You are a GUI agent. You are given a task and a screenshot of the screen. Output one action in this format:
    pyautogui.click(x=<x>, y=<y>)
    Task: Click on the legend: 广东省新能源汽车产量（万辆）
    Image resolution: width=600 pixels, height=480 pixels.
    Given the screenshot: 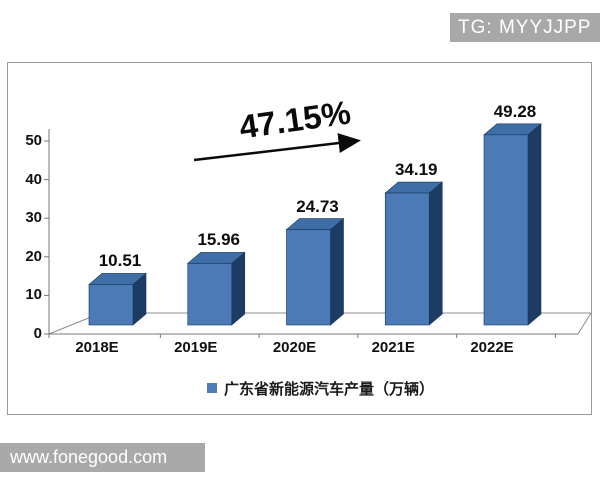 What is the action you would take?
    pyautogui.click(x=299, y=388)
    